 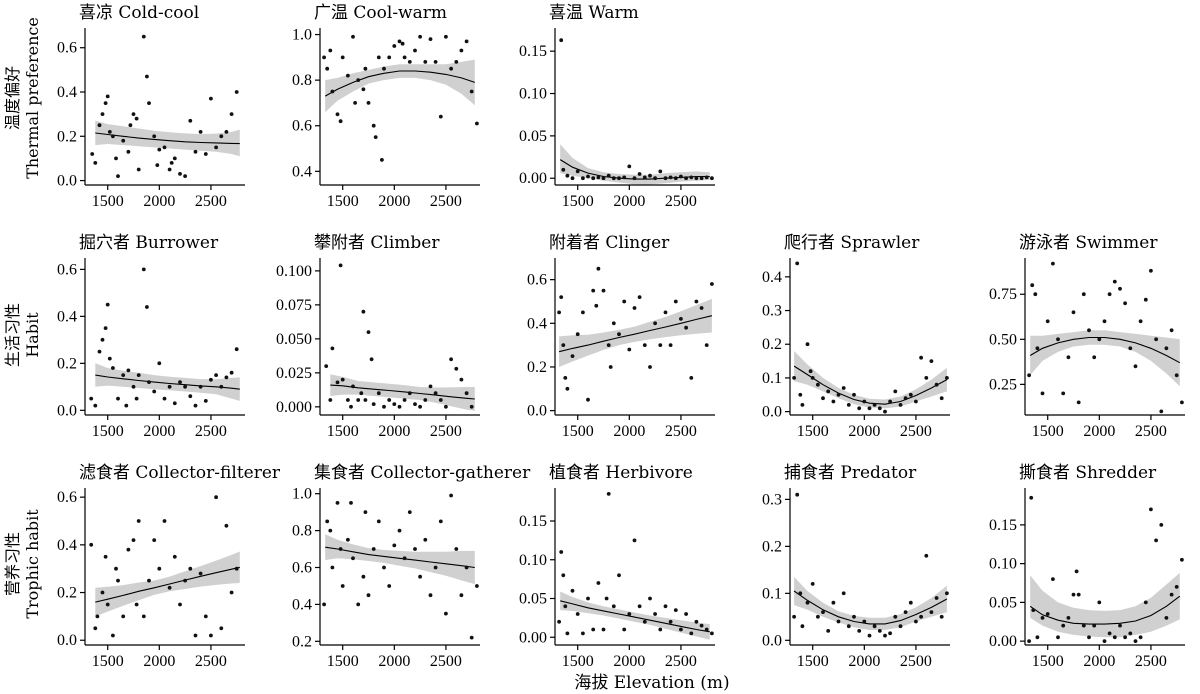 I want to click on row-label-thermal-en: Thermal preference, so click(x=32, y=98).